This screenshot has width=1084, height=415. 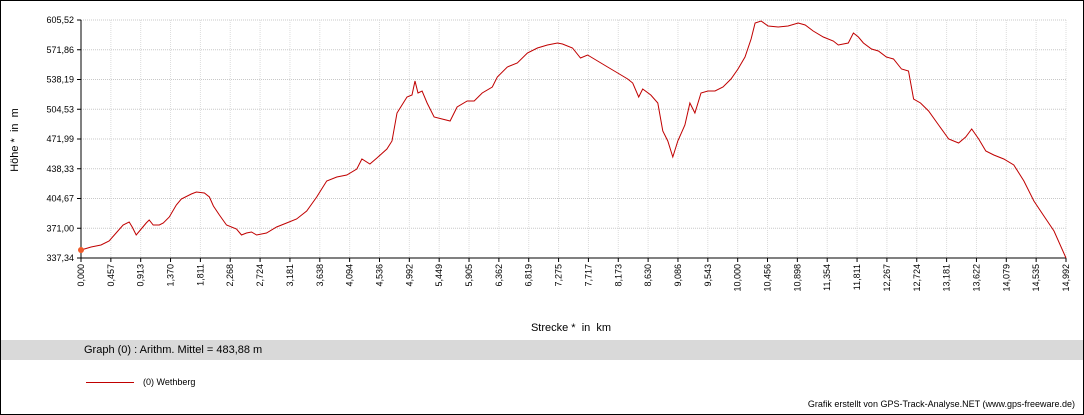 I want to click on legend: (0) Wethberg, so click(x=140, y=382).